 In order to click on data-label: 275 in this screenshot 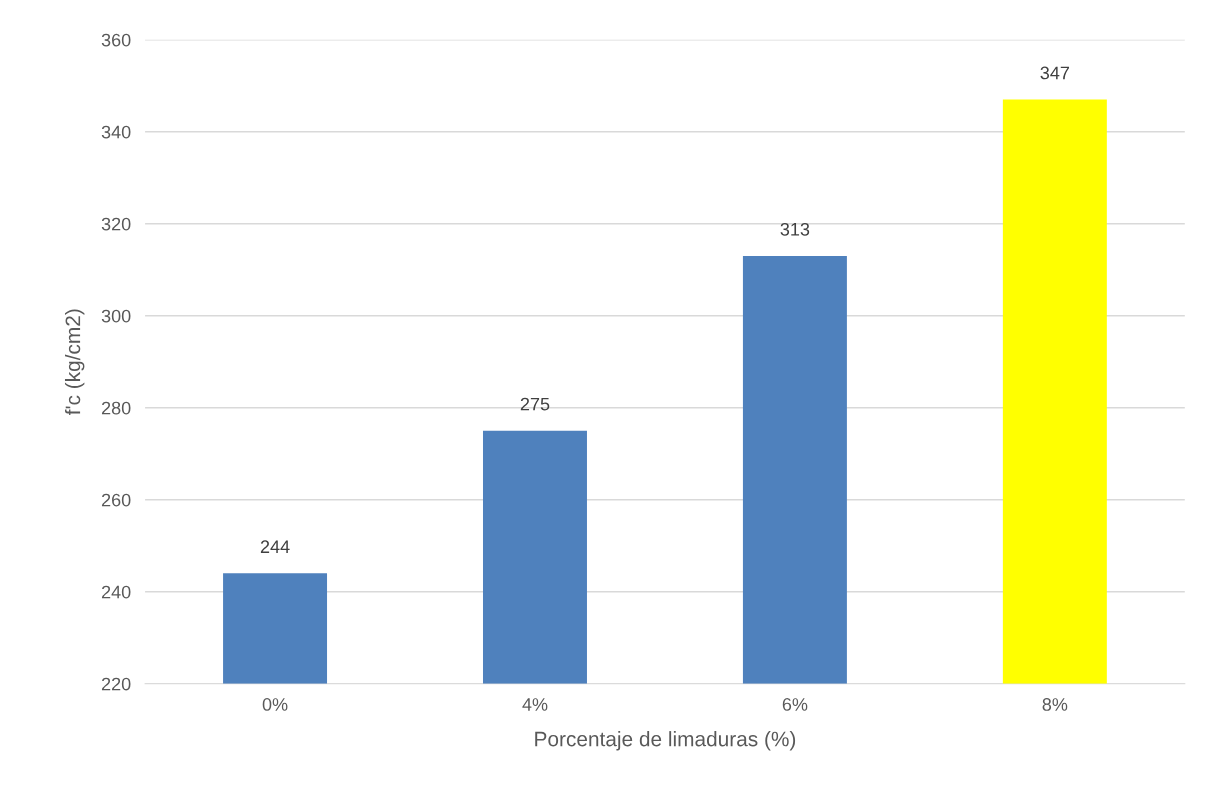, I will do `click(535, 404)`.